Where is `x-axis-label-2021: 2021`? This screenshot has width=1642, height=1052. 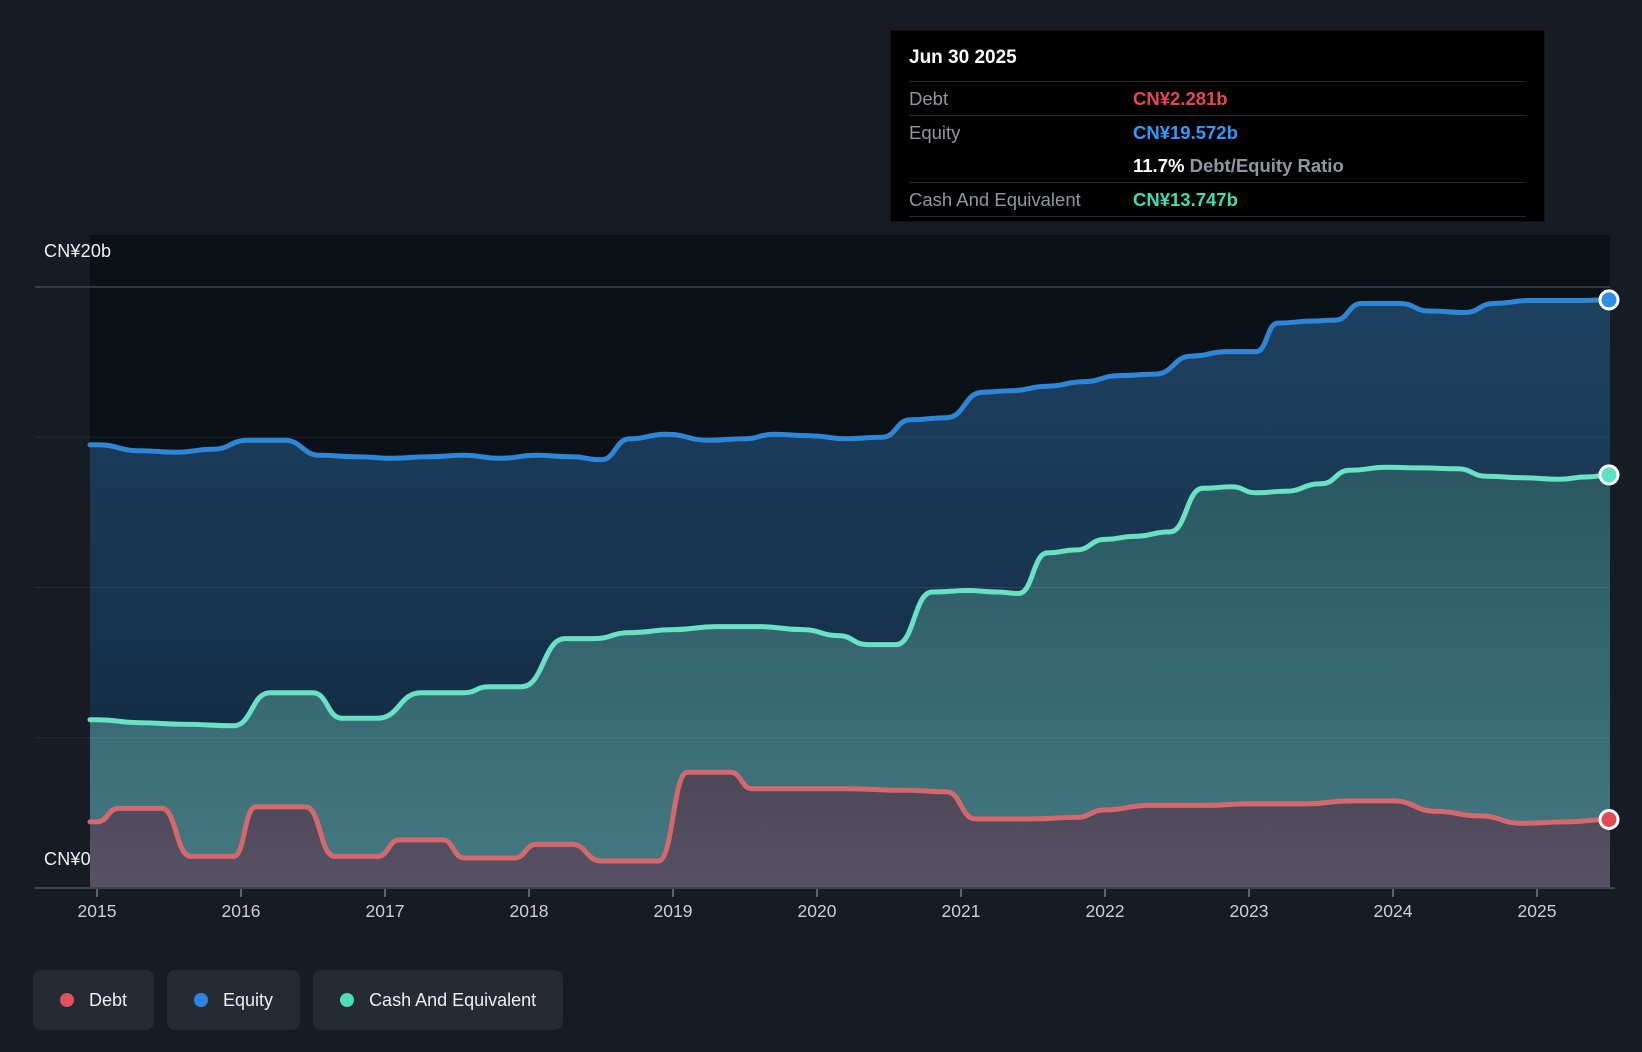 x-axis-label-2021: 2021 is located at coordinates (961, 911).